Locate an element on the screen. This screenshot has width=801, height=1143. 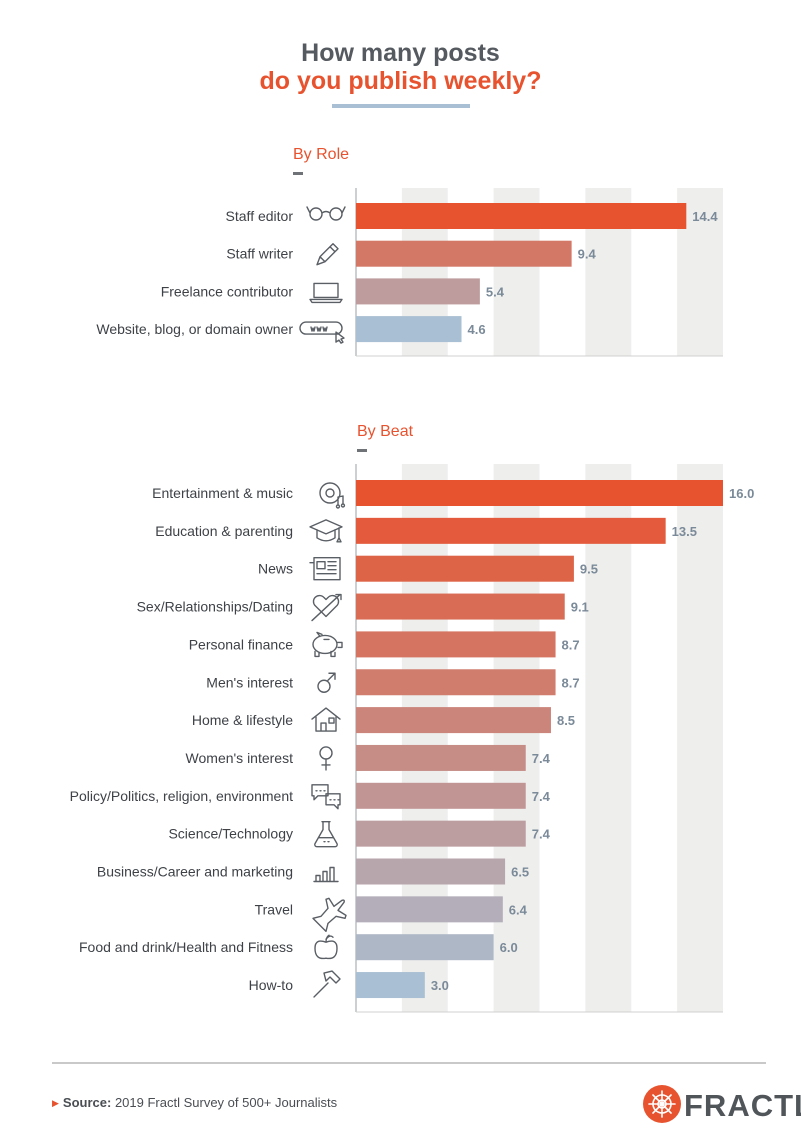
heart-arrow-icon is located at coordinates (326, 607).